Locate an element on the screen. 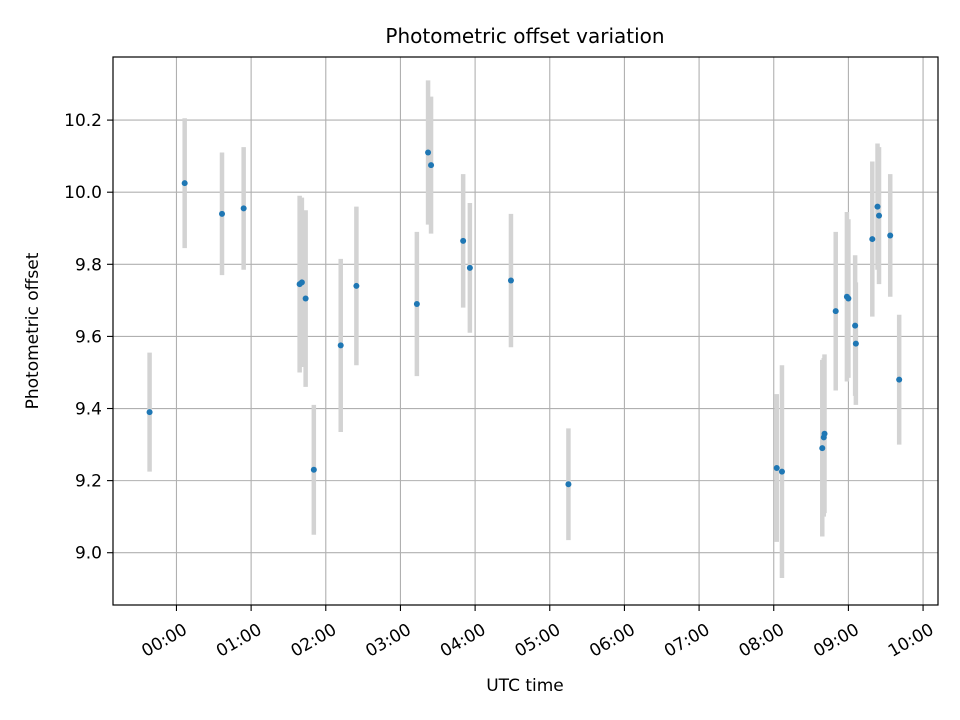 This screenshot has width=960, height=720. y-axis-ticks: 9.0 9.2 9.4 9.6 9.8 10.0 10.2 is located at coordinates (88, 337).